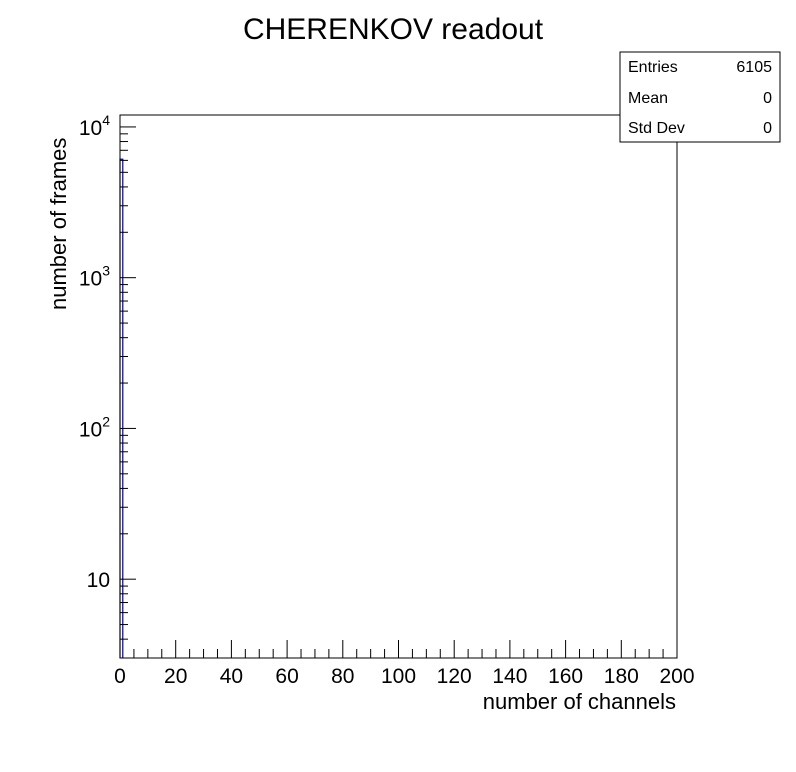 The height and width of the screenshot is (772, 796). What do you see at coordinates (398, 676) in the screenshot?
I see `x-tick-label: 100` at bounding box center [398, 676].